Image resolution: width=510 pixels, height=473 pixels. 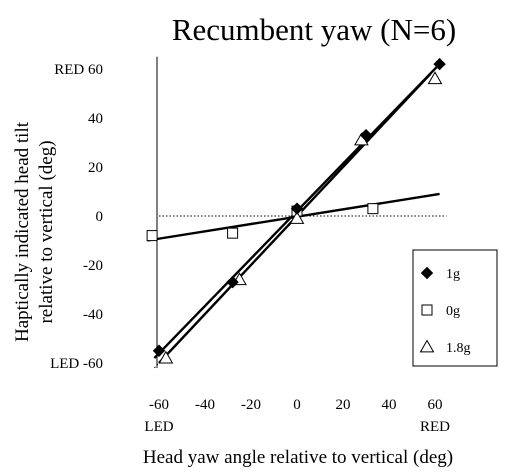 What do you see at coordinates (297, 405) in the screenshot?
I see `x-tick-label: 0` at bounding box center [297, 405].